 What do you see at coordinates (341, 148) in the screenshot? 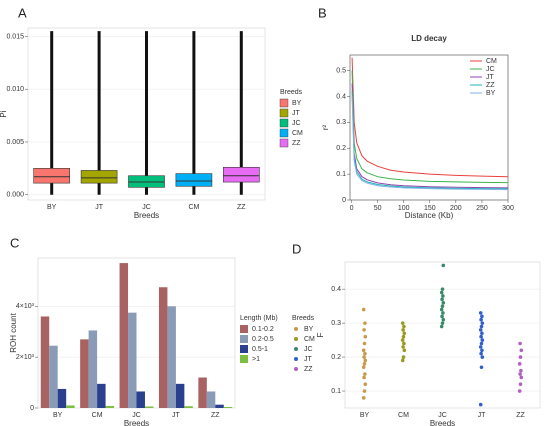
I see `y-tick-label: 0.2` at bounding box center [341, 148].